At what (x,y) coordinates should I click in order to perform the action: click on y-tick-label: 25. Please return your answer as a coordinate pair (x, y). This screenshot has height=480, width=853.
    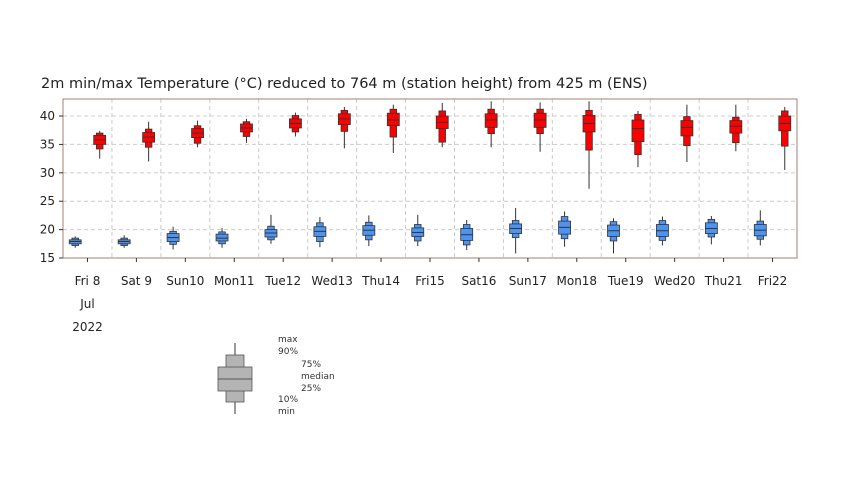
    Looking at the image, I should click on (47, 201).